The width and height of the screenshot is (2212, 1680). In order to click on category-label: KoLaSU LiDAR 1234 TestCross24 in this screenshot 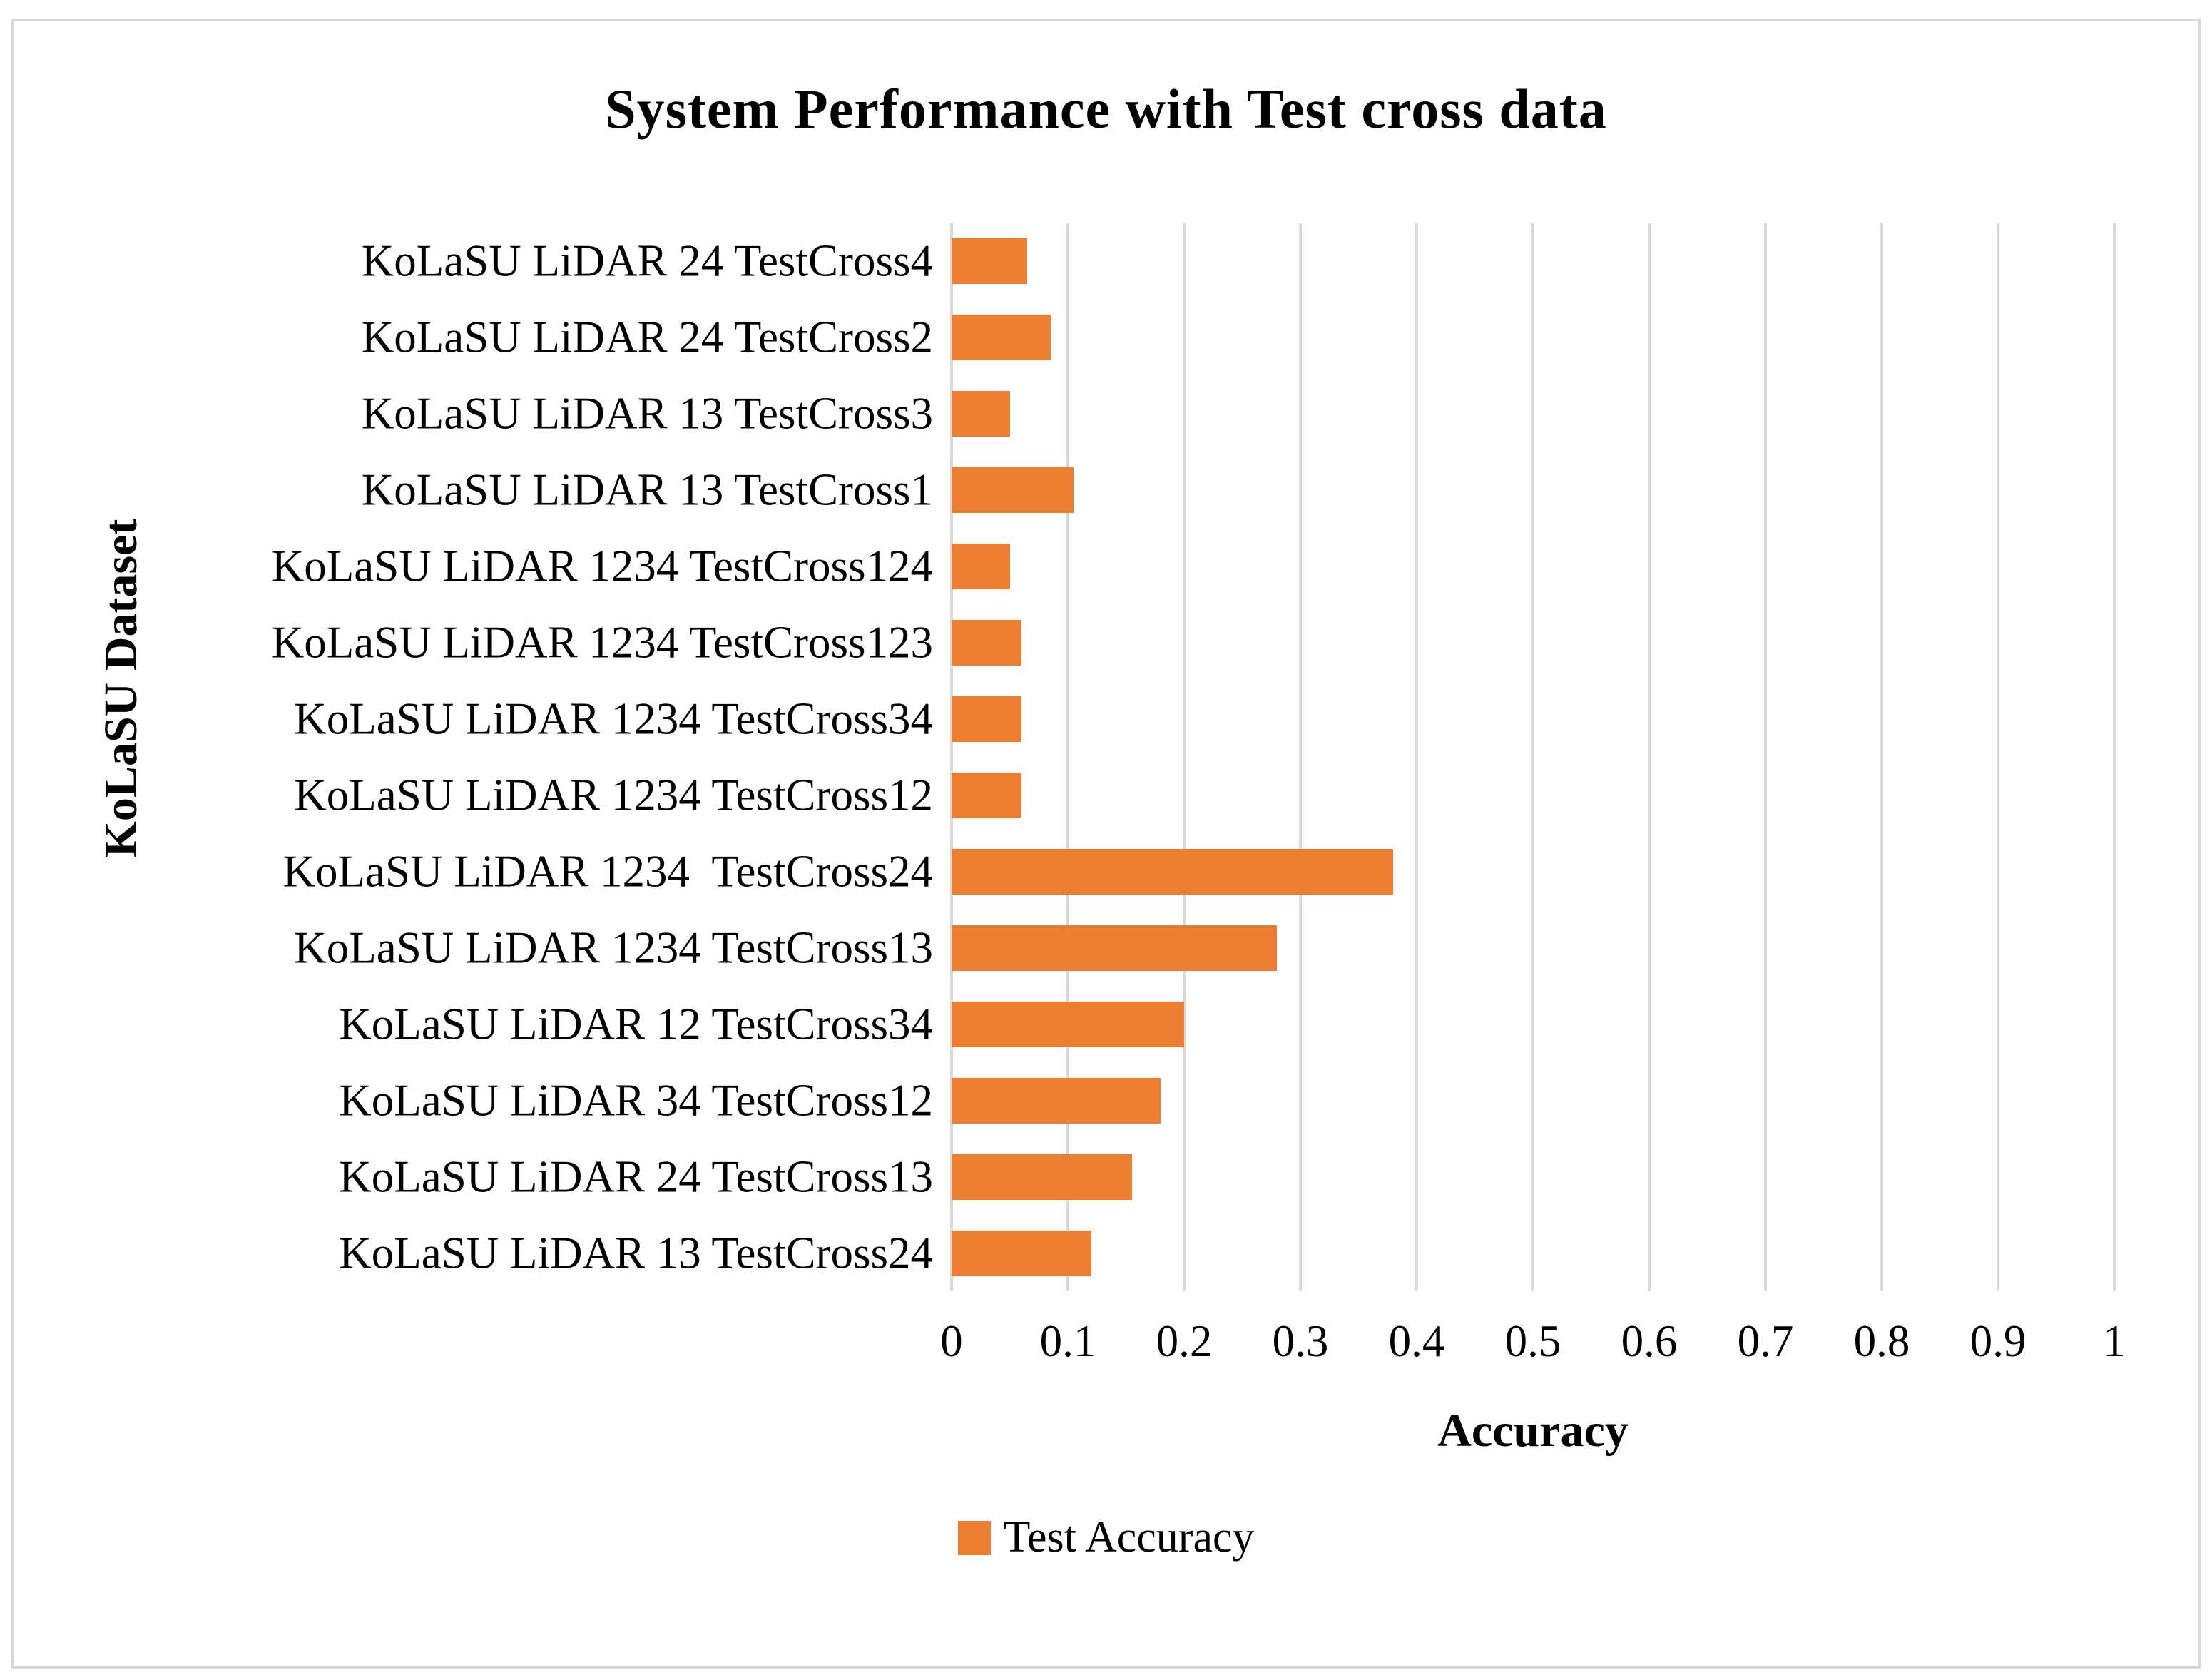, I will do `click(607, 871)`.